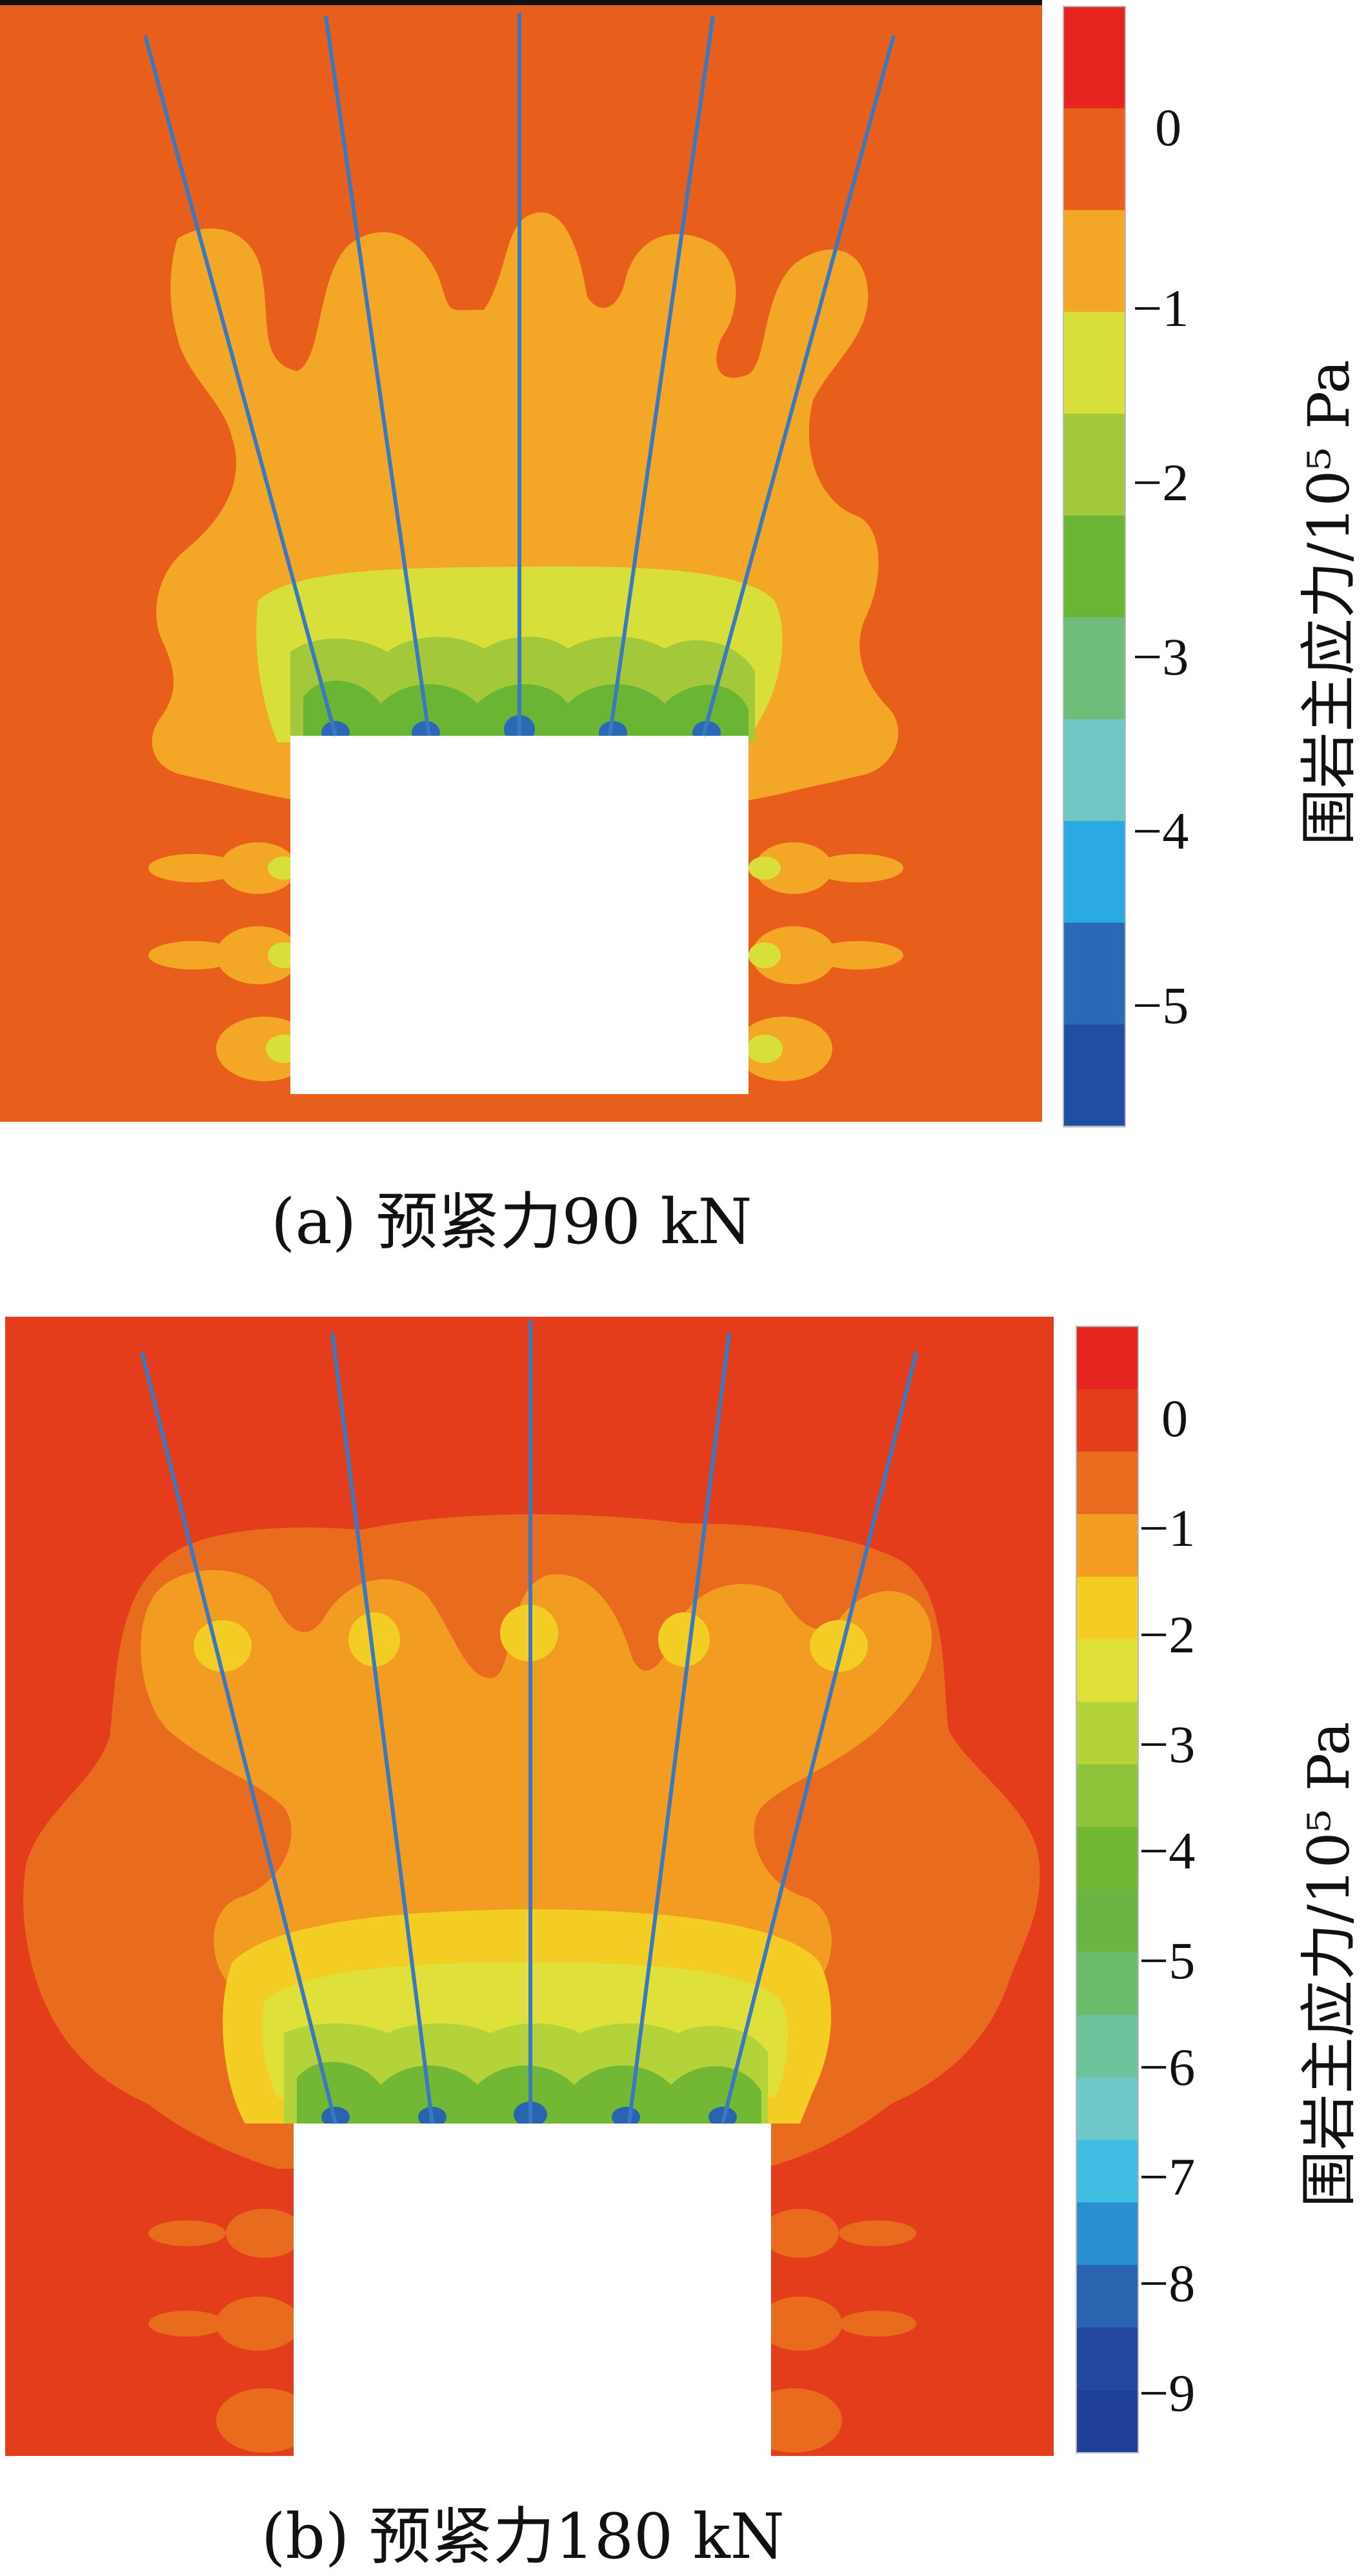 The image size is (1366, 2576). Describe the element at coordinates (1167, 1905) in the screenshot. I see `colorbar-ticks-b: 0 −1 −2 −3 −4 −5 −6 −7 −8 −9` at that location.